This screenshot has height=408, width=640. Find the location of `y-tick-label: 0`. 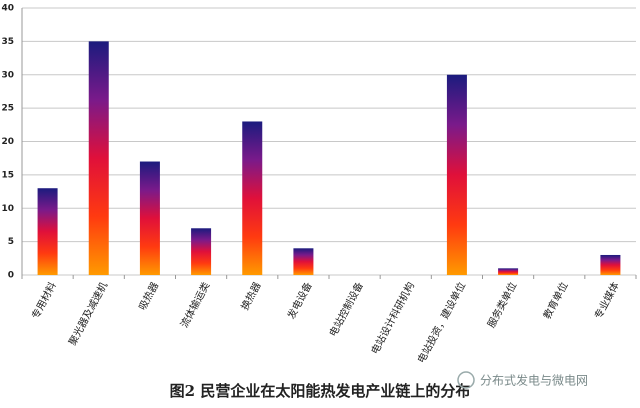

y-tick-label: 0 is located at coordinates (11, 276).